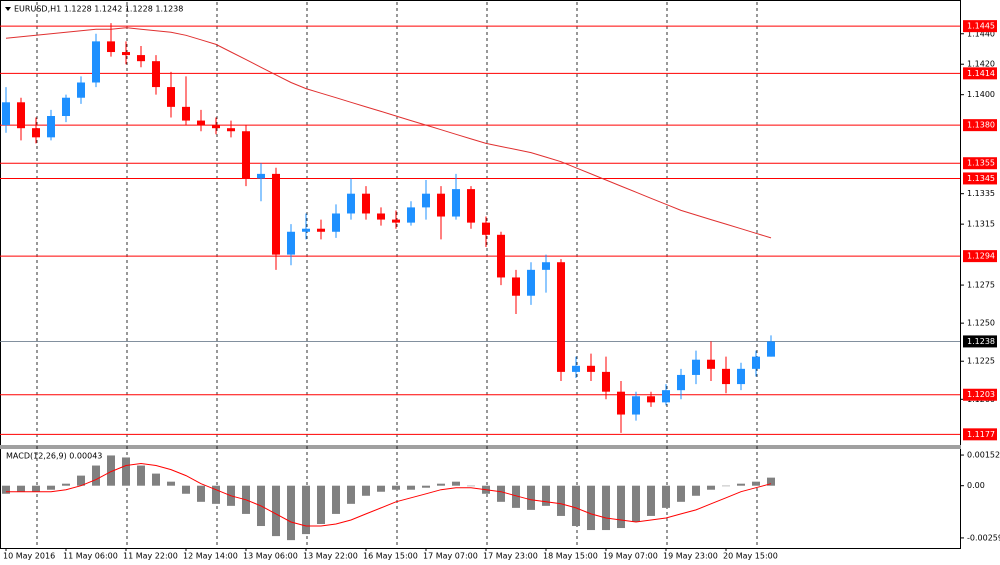  Describe the element at coordinates (981, 323) in the screenshot. I see `y-tick-label: 1.1250` at that location.